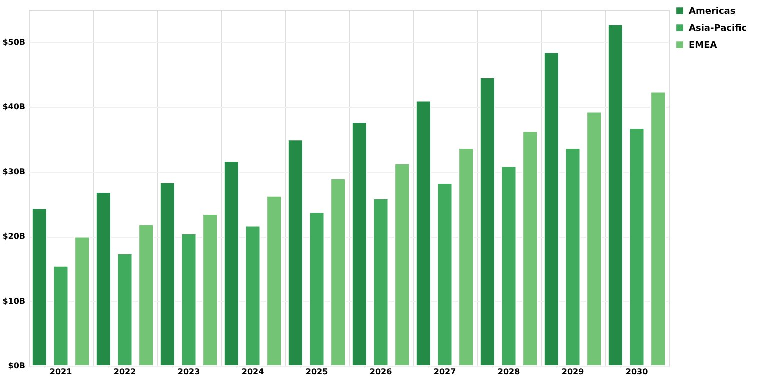  What do you see at coordinates (125, 372) in the screenshot?
I see `x-tick-label: 2022` at bounding box center [125, 372].